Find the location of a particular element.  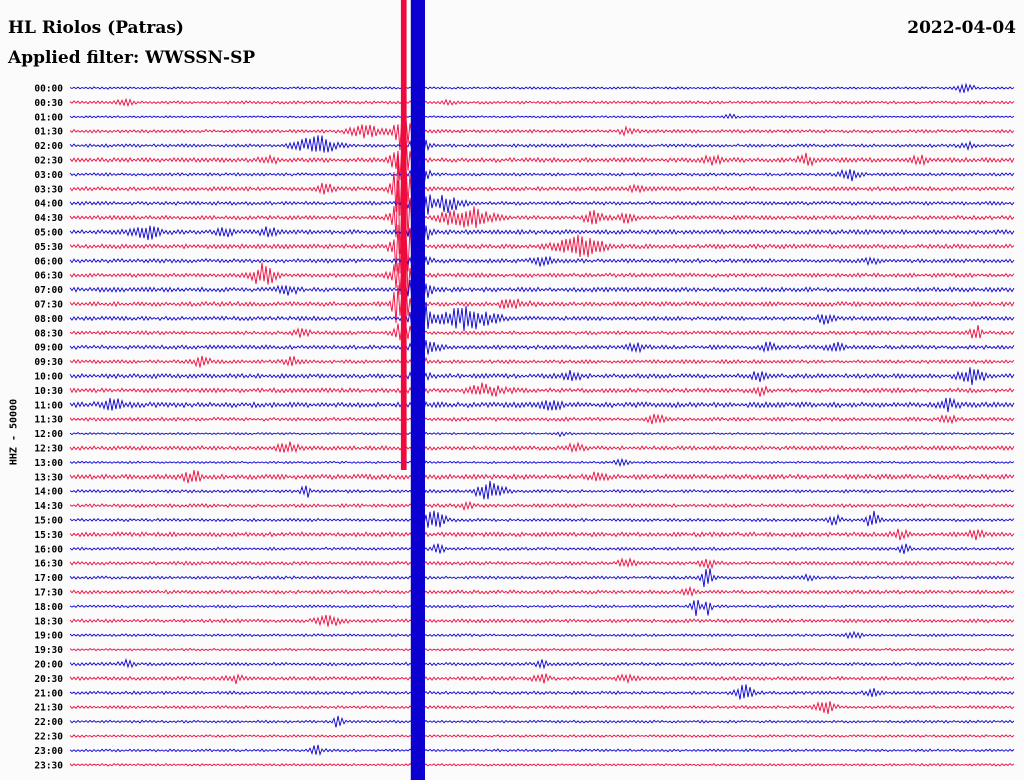

time-label: 03:30 is located at coordinates (48, 189).